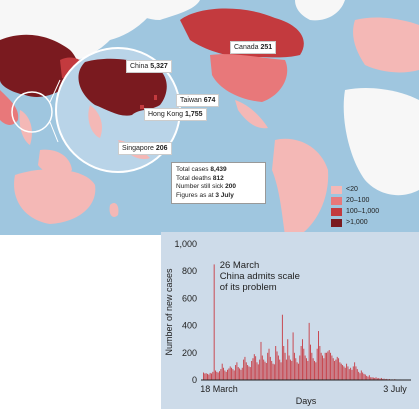 This screenshot has width=419, height=409. What do you see at coordinates (185, 244) in the screenshot?
I see `y-tick-label: 1,000` at bounding box center [185, 244].